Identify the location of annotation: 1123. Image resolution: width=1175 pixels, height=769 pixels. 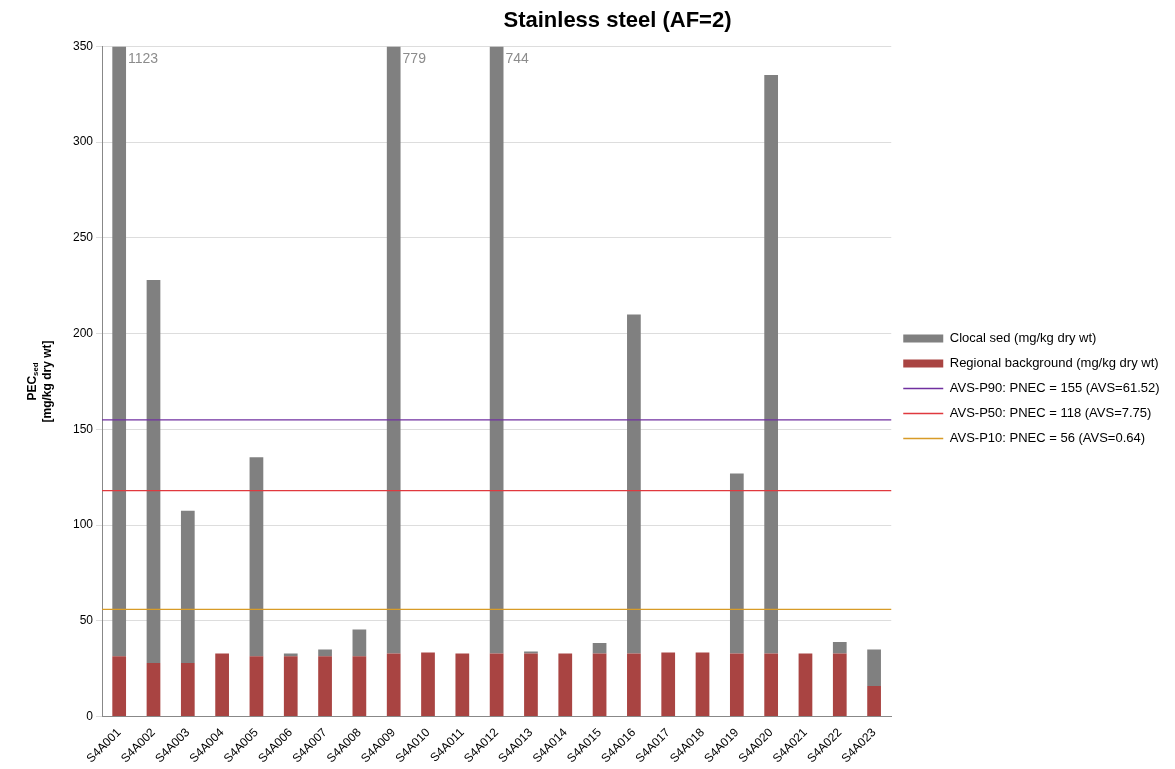
(143, 58).